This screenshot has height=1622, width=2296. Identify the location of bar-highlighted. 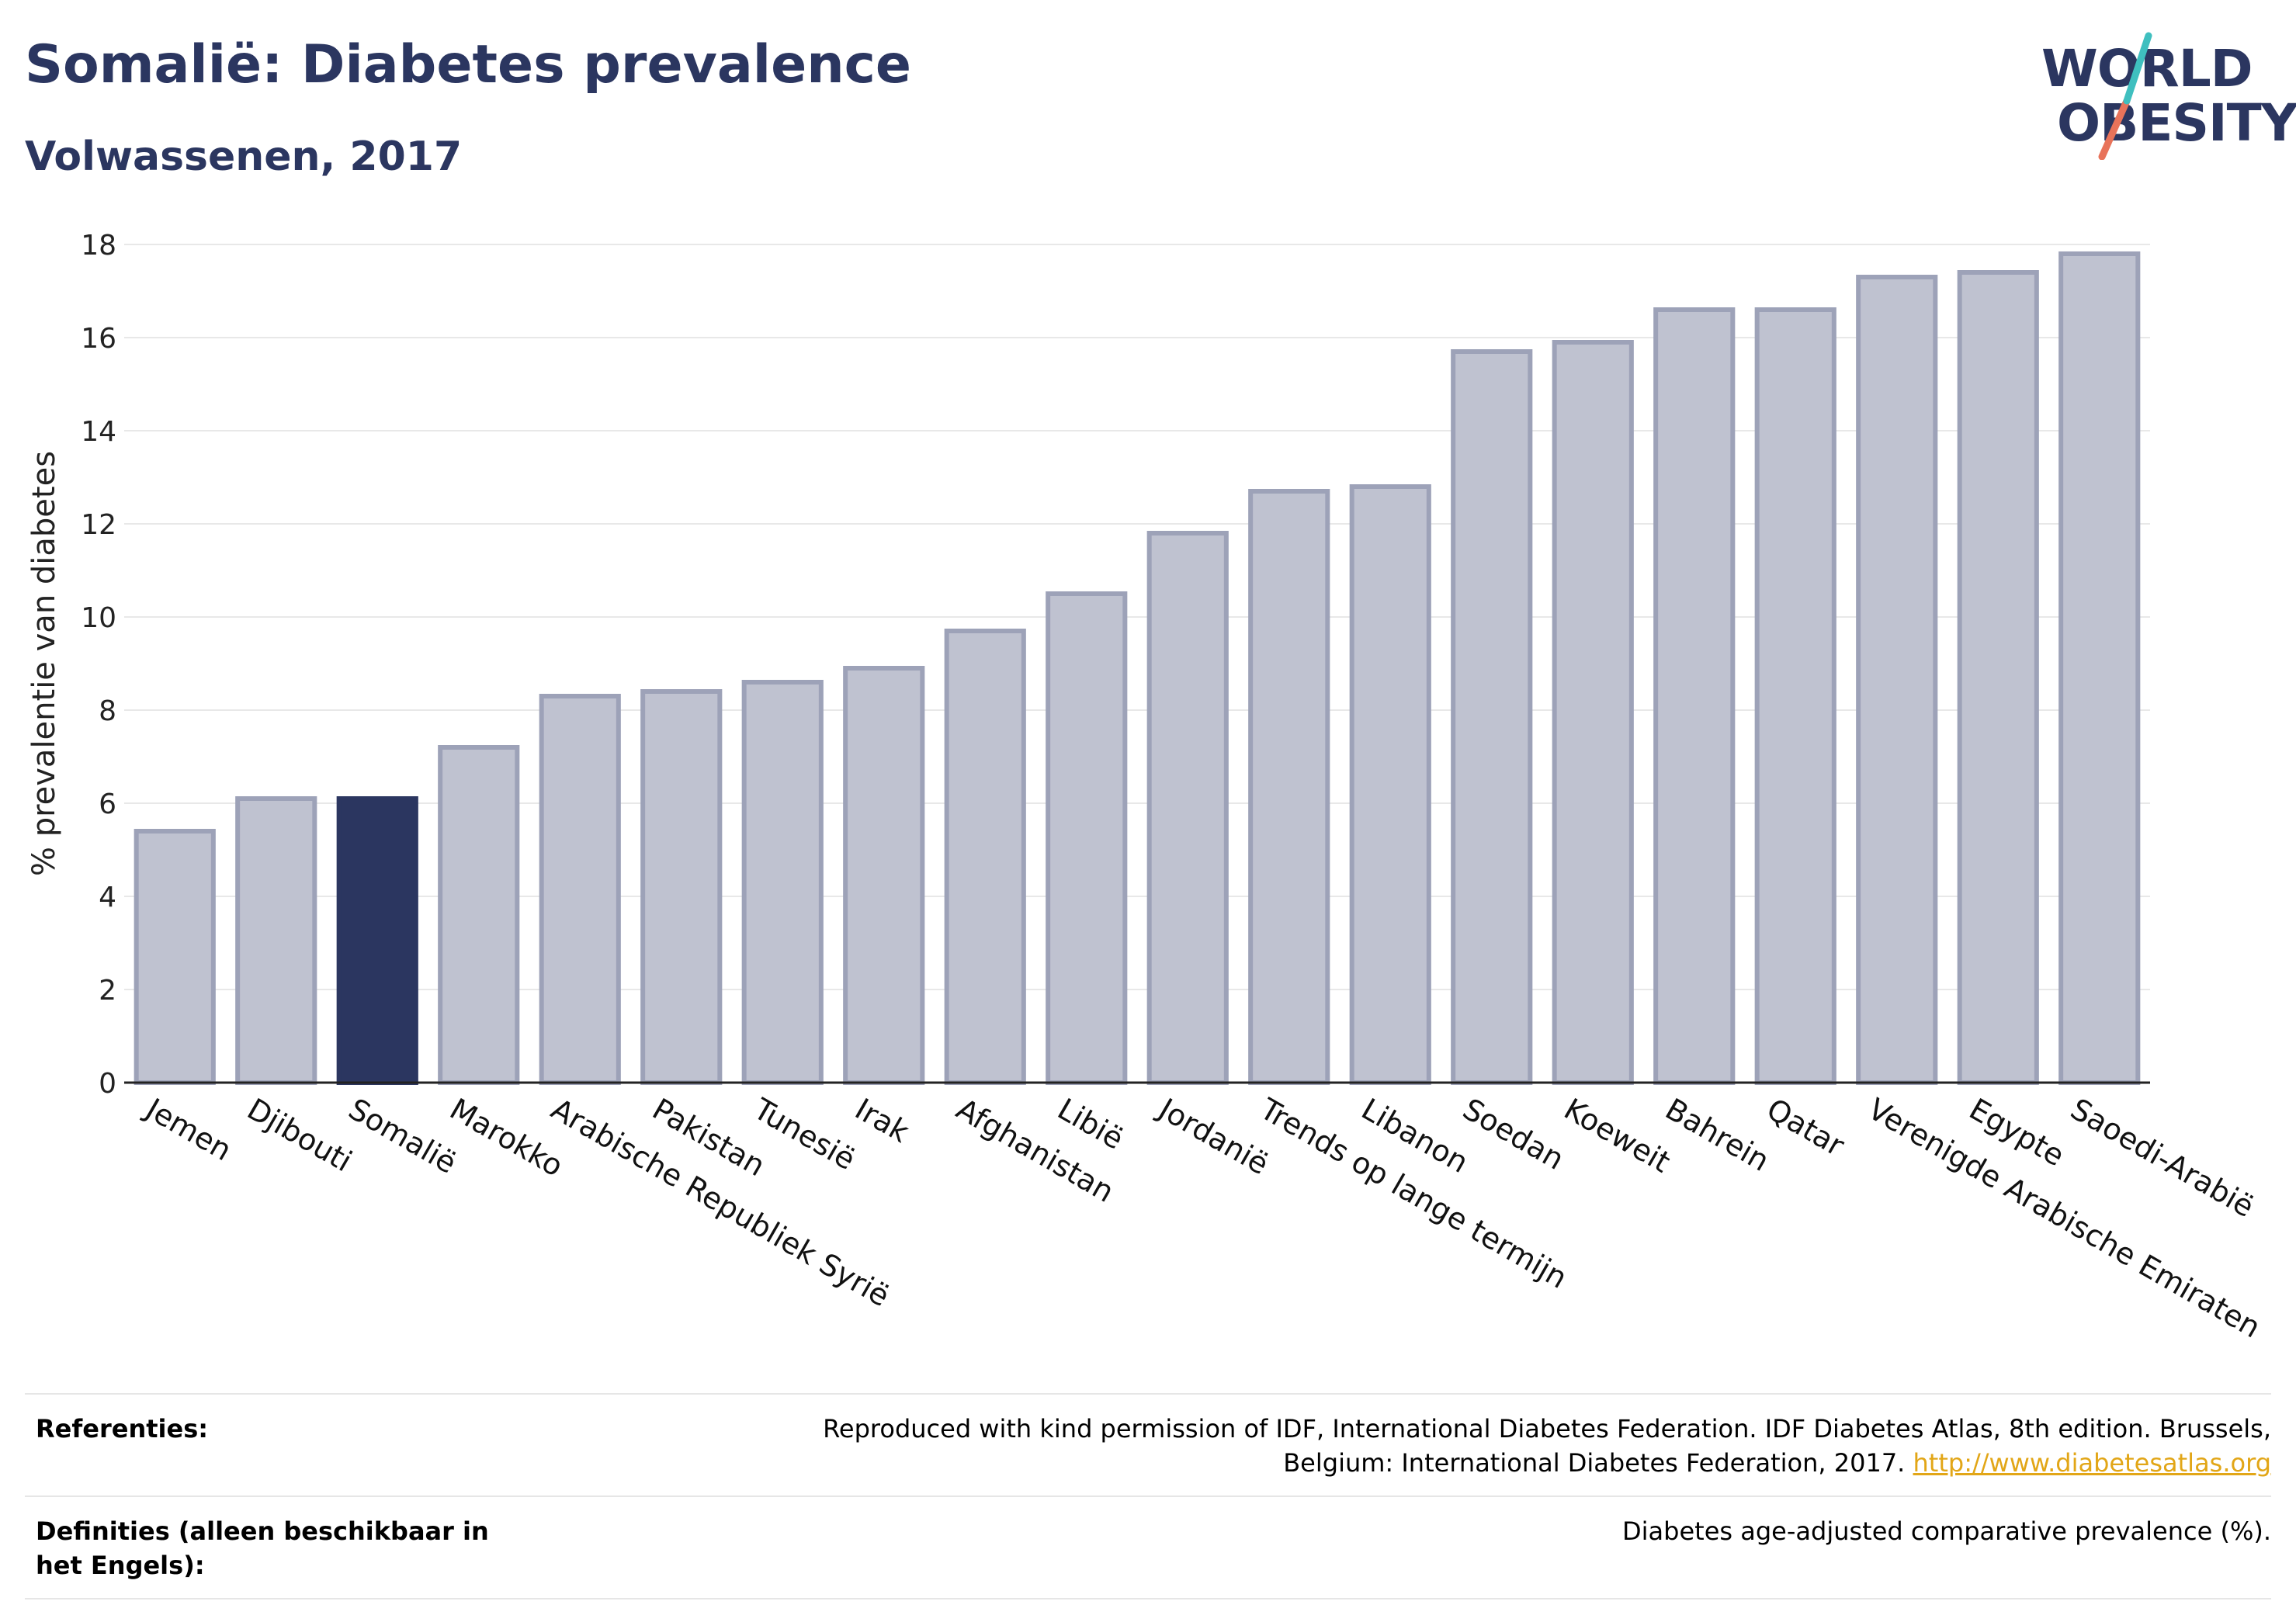
(377, 940).